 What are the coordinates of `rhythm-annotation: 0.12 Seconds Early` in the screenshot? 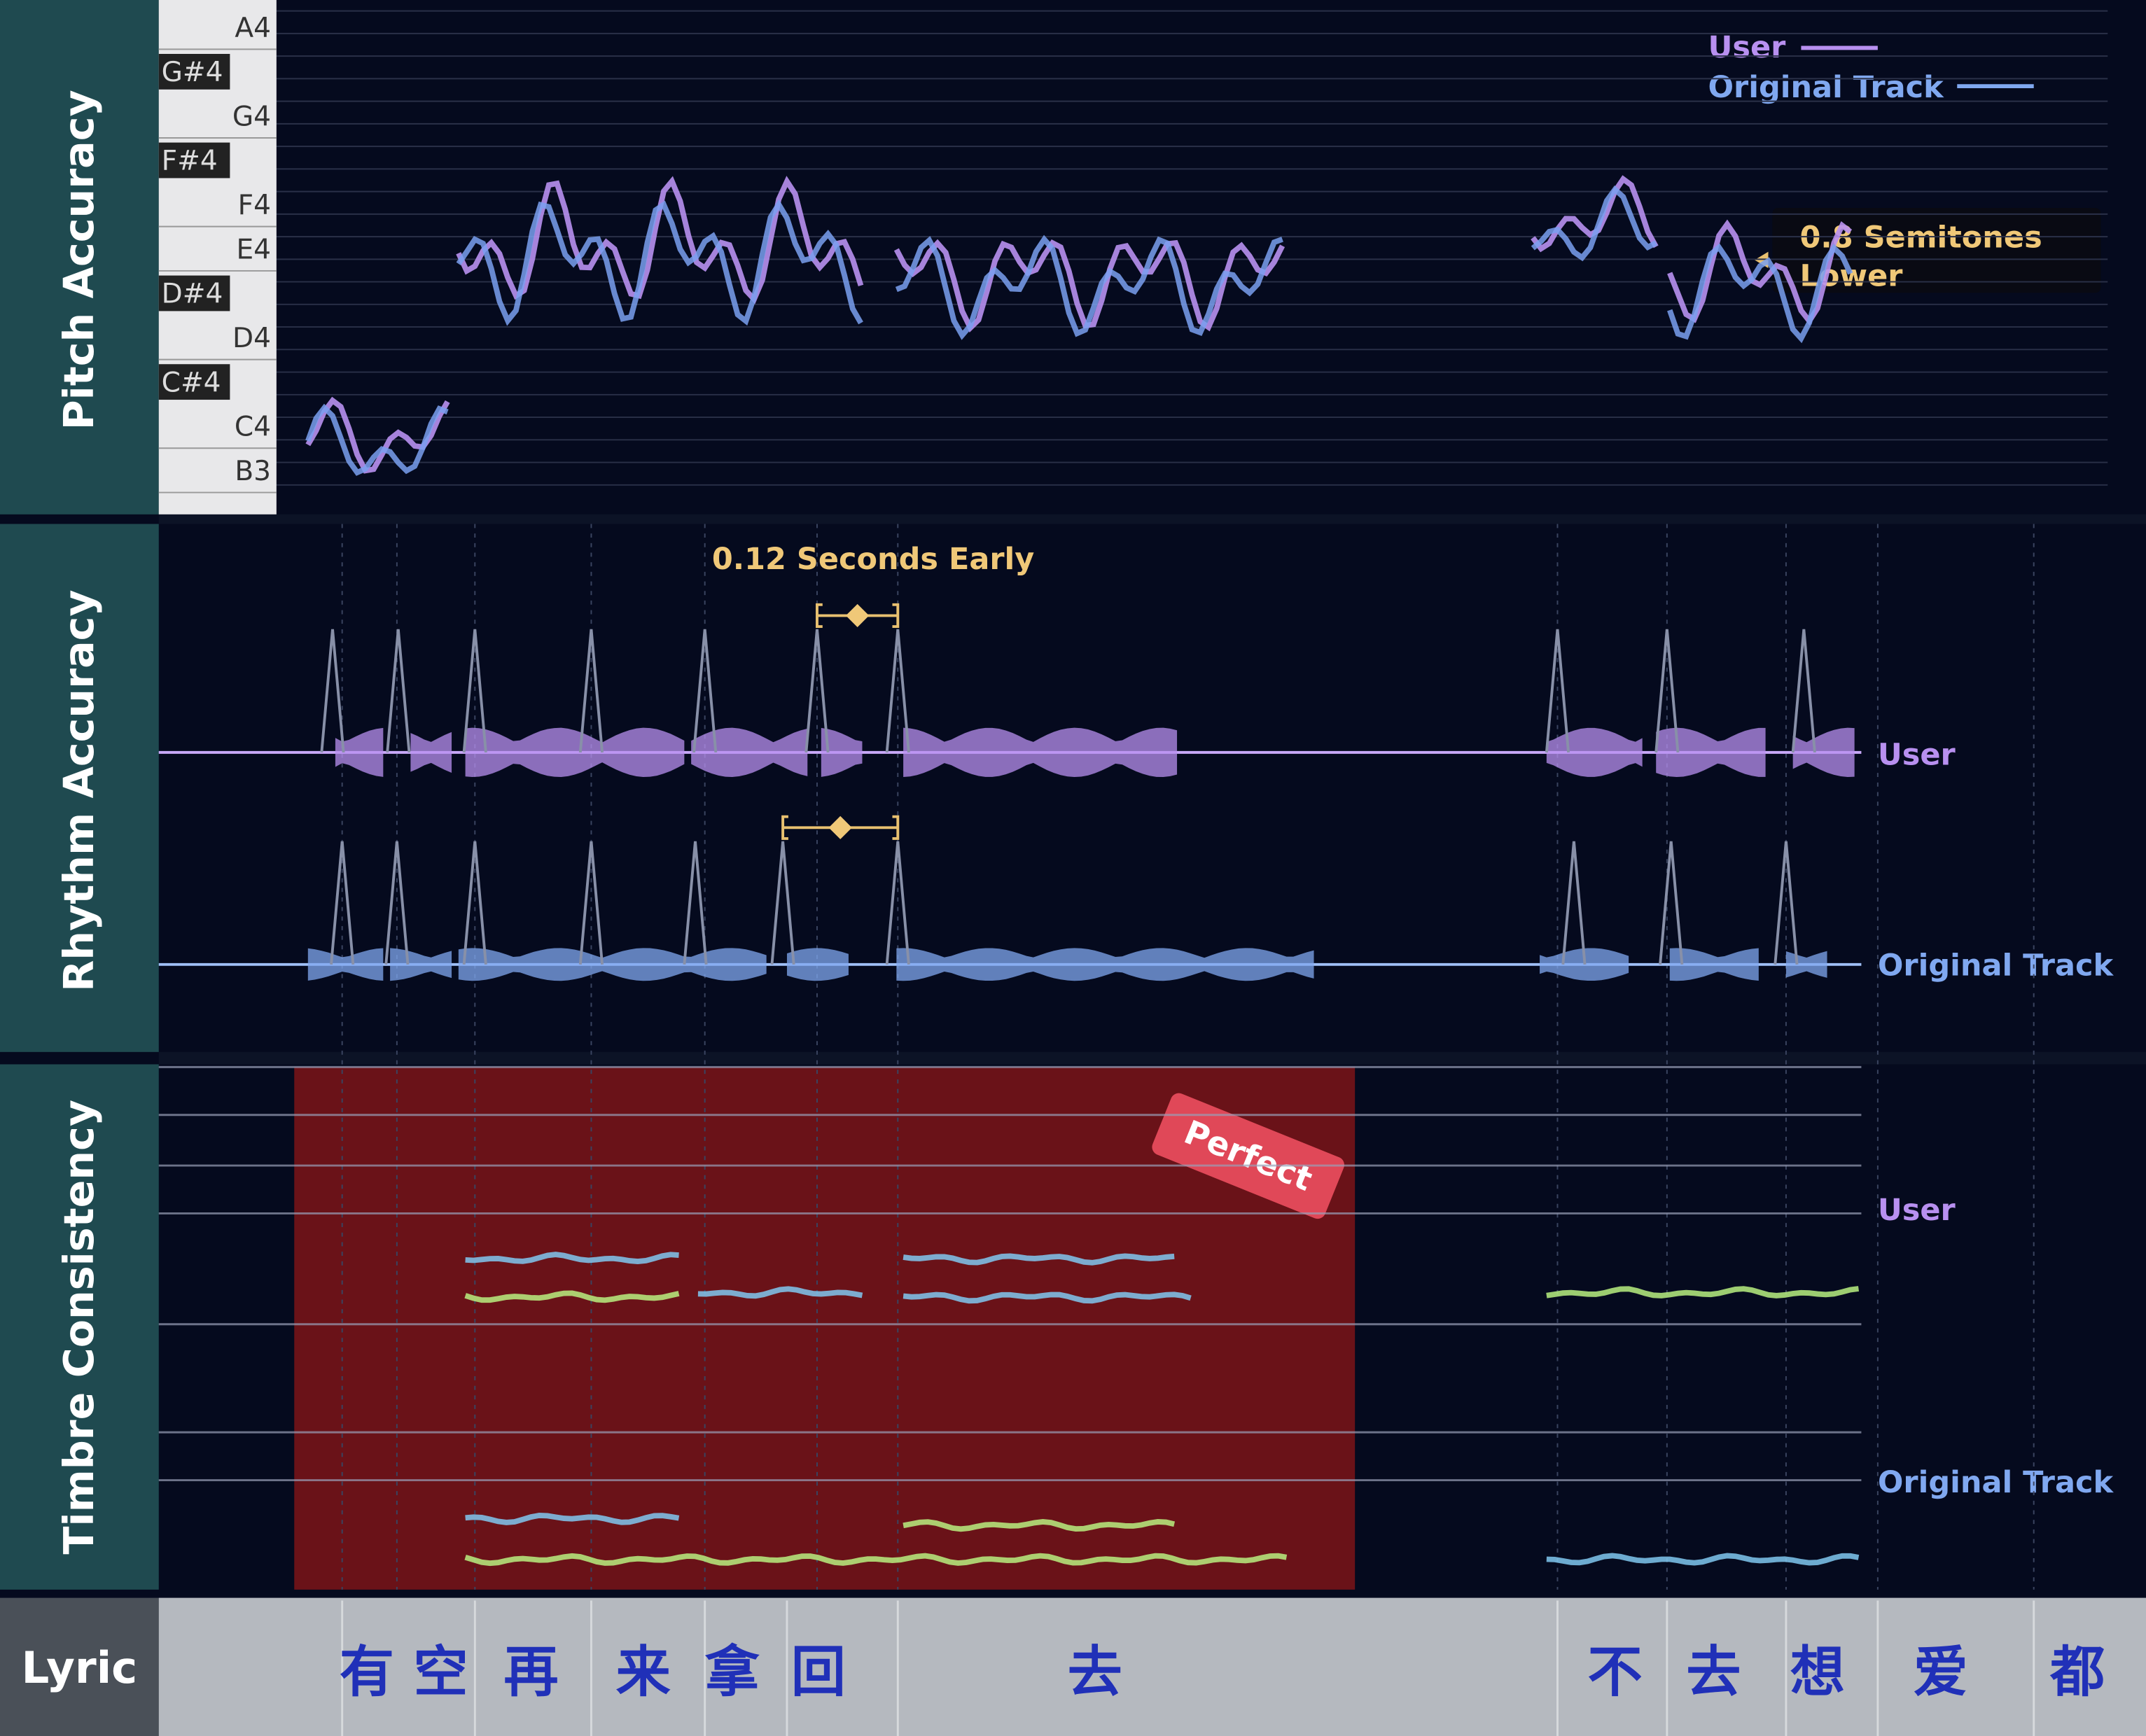 It's located at (873, 559).